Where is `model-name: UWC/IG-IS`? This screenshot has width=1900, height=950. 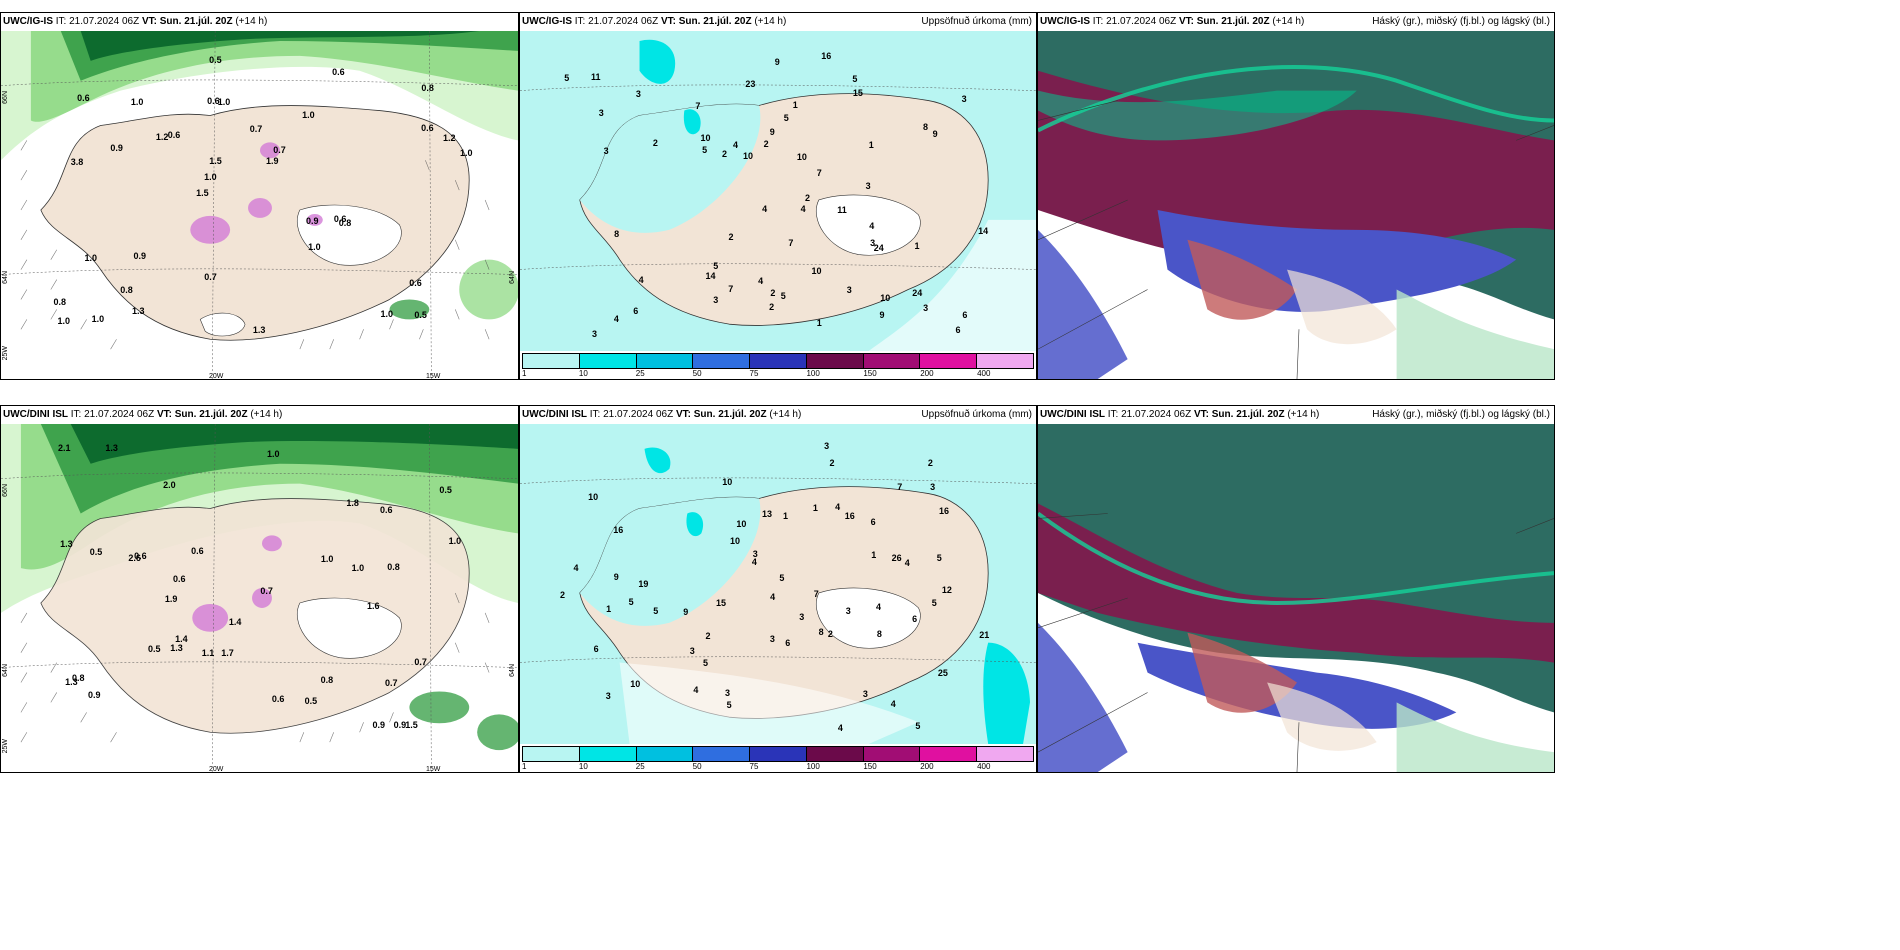
model-name: UWC/IG-IS is located at coordinates (28, 21).